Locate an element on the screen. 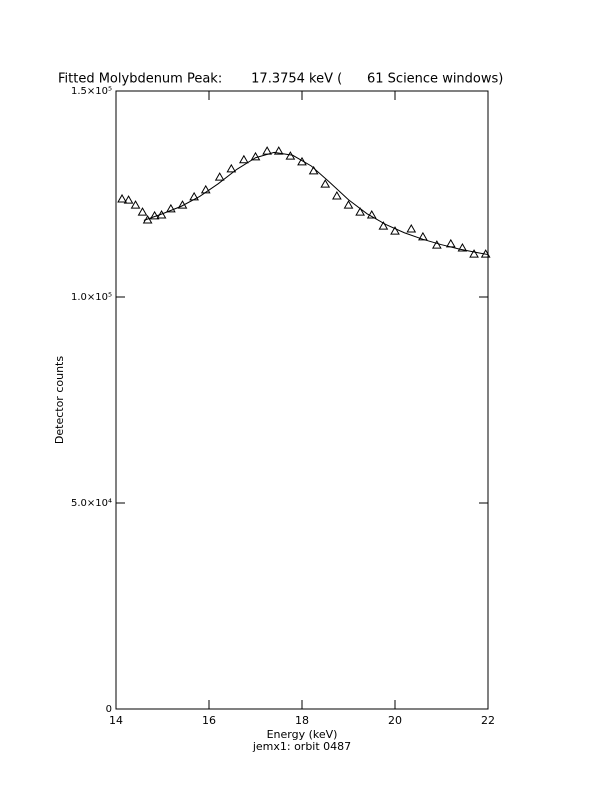  y-tick-label: 1.5×10⁵ is located at coordinates (91, 91).